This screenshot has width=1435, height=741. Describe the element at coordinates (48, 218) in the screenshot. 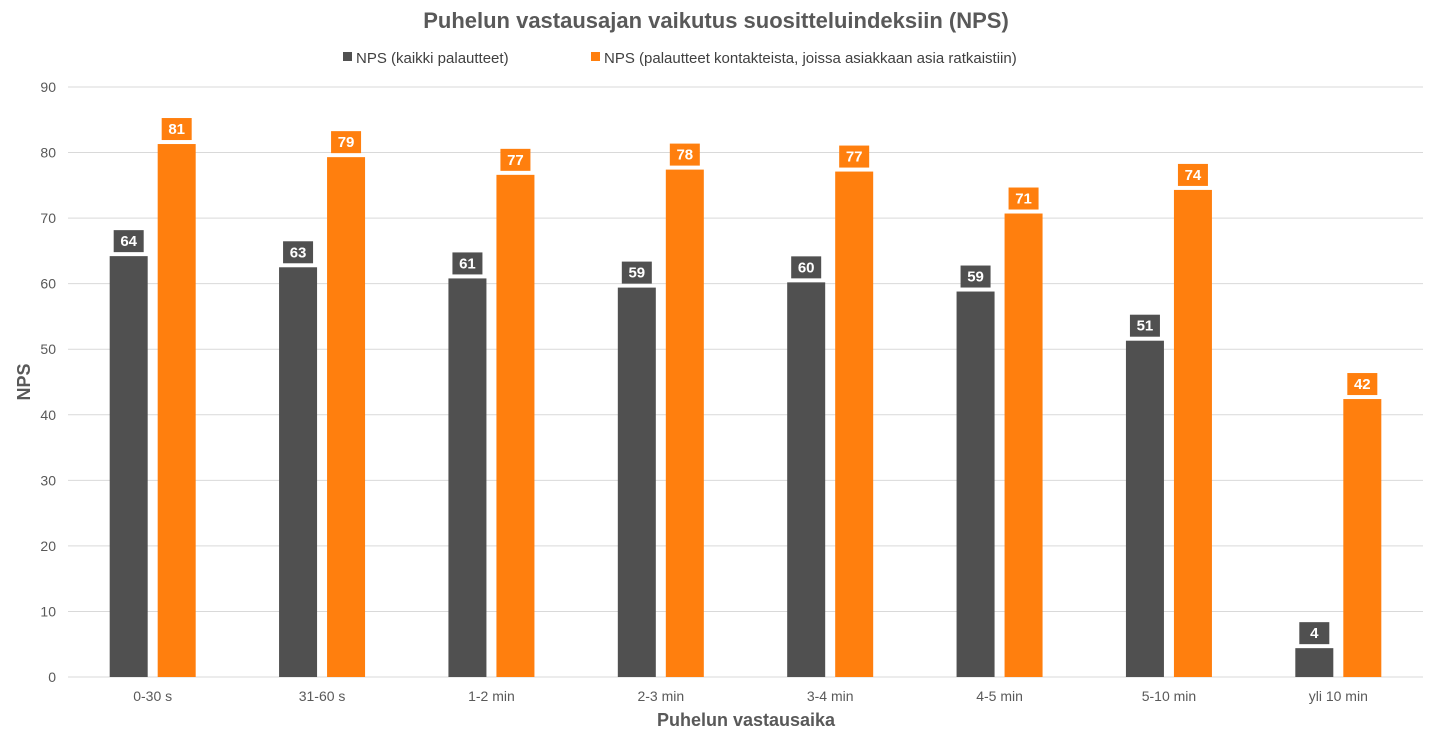

I see `y-tick-label-70: 70` at that location.